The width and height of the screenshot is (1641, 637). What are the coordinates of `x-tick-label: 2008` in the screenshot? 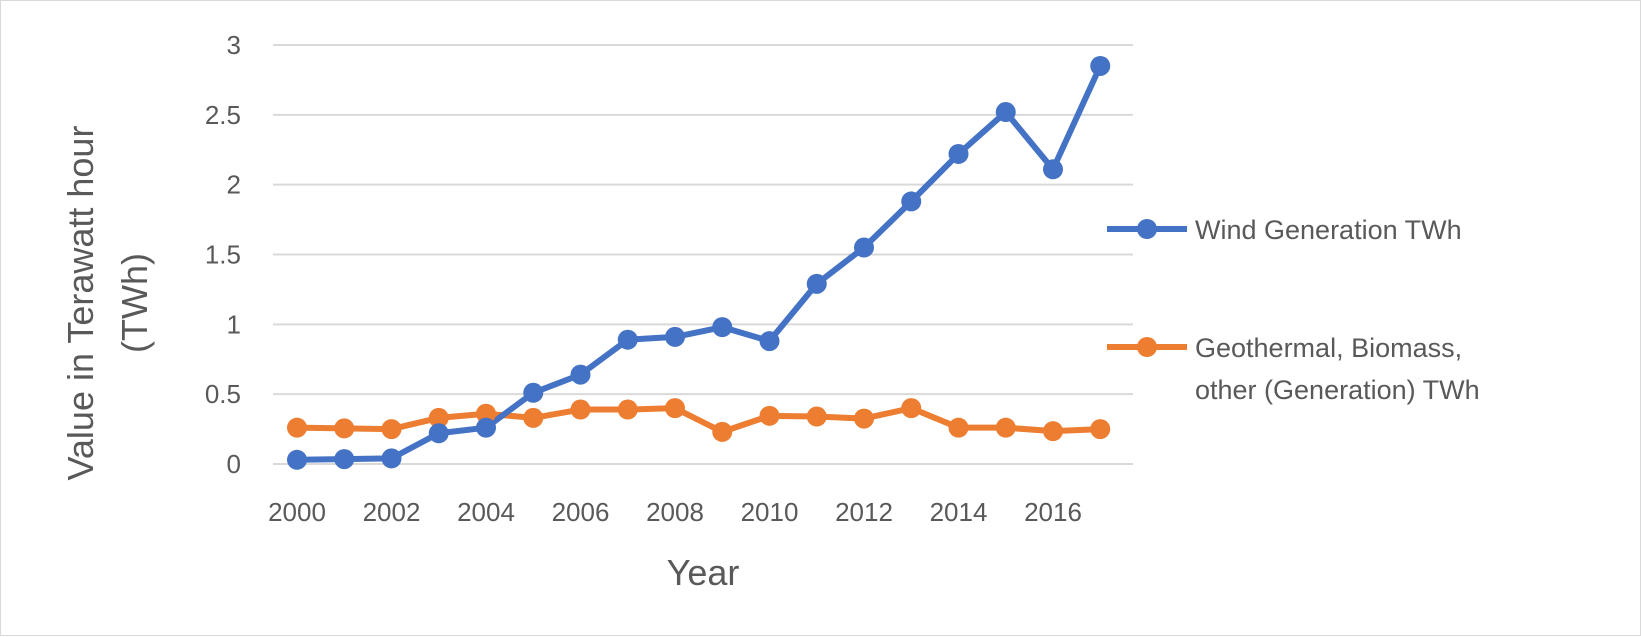 It's located at (675, 512).